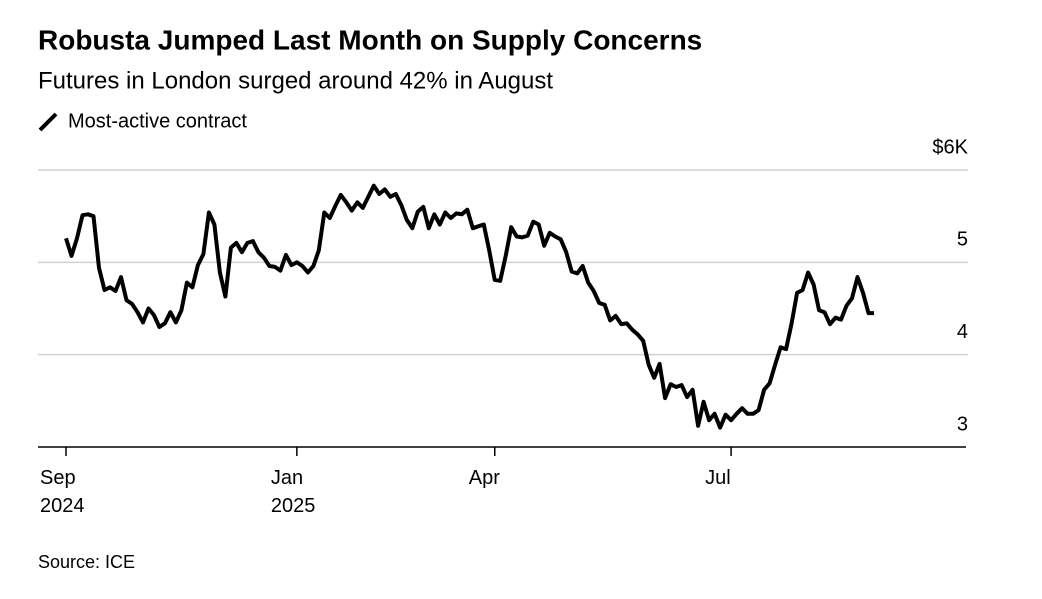 This screenshot has width=1042, height=599. I want to click on legend-label: Most-active contract, so click(157, 121).